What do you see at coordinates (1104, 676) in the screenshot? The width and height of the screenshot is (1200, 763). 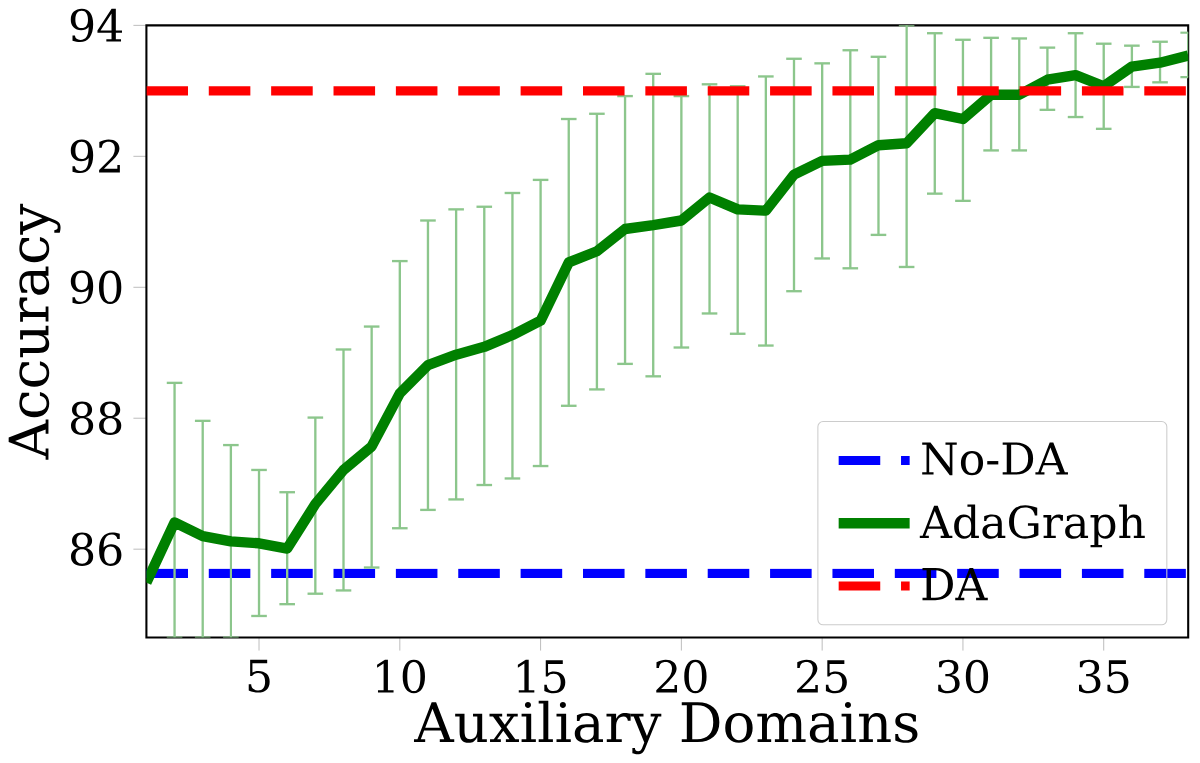 I see `x-tick-label: 35` at bounding box center [1104, 676].